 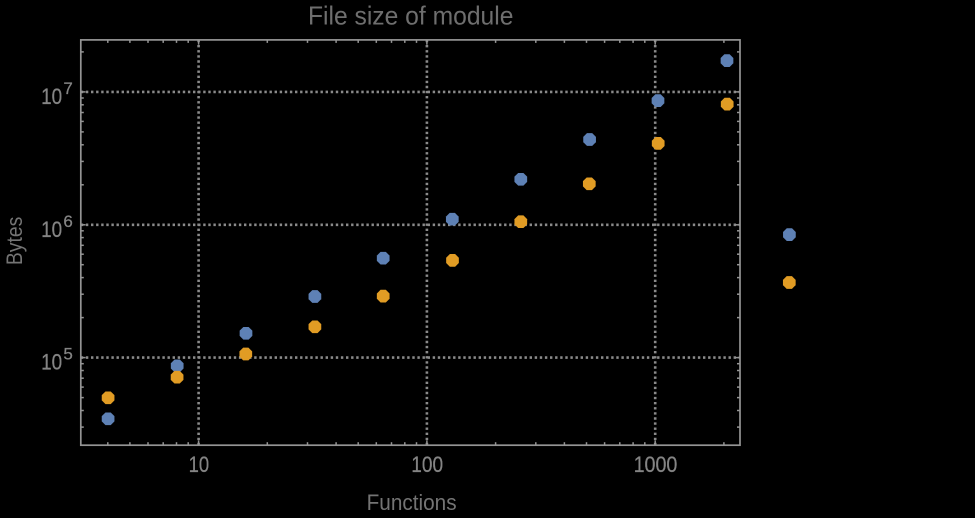 What do you see at coordinates (67, 88) in the screenshot?
I see `svg-text: 7` at bounding box center [67, 88].